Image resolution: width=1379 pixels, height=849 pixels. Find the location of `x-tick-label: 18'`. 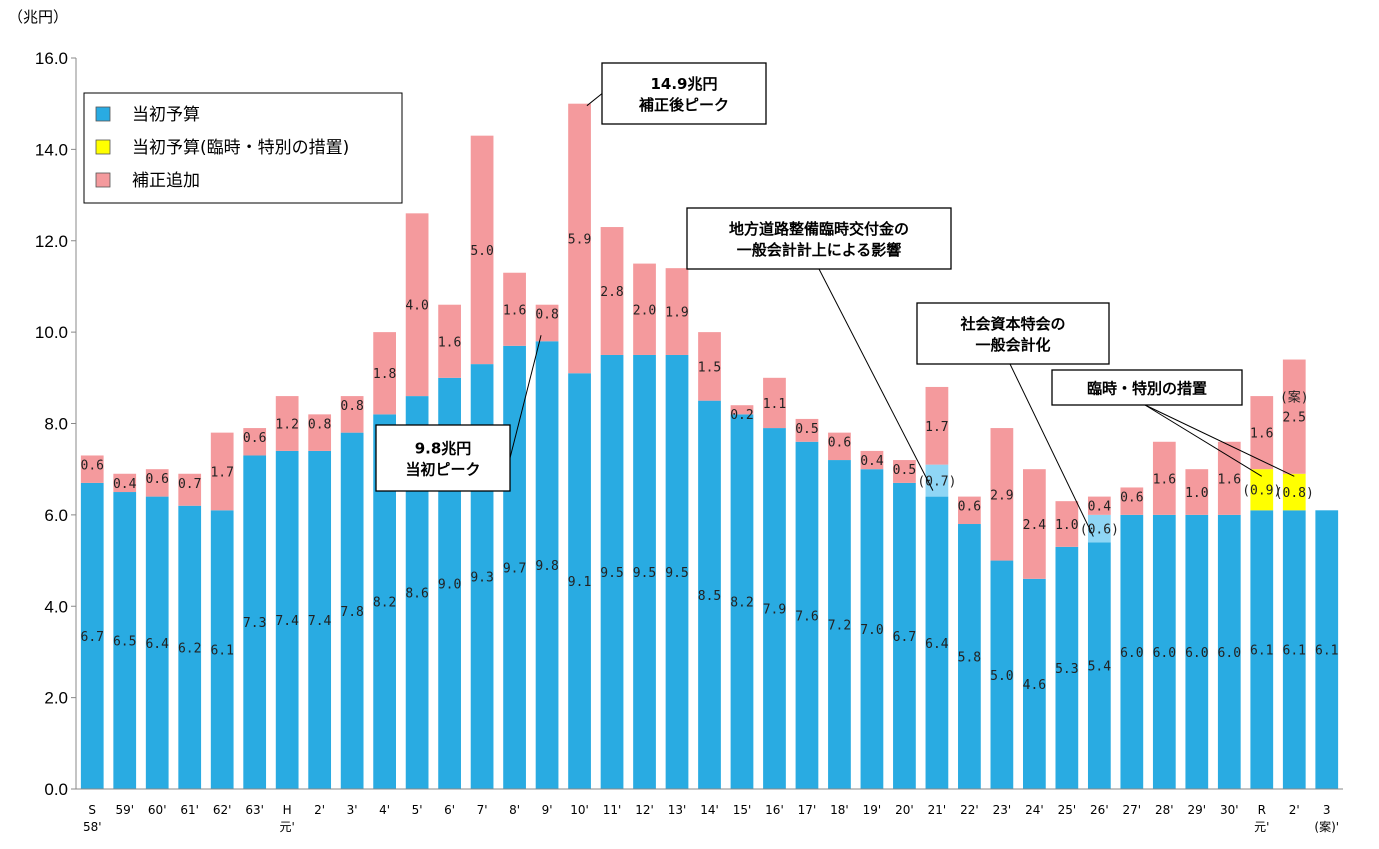

x-tick-label: 18' is located at coordinates (839, 810).